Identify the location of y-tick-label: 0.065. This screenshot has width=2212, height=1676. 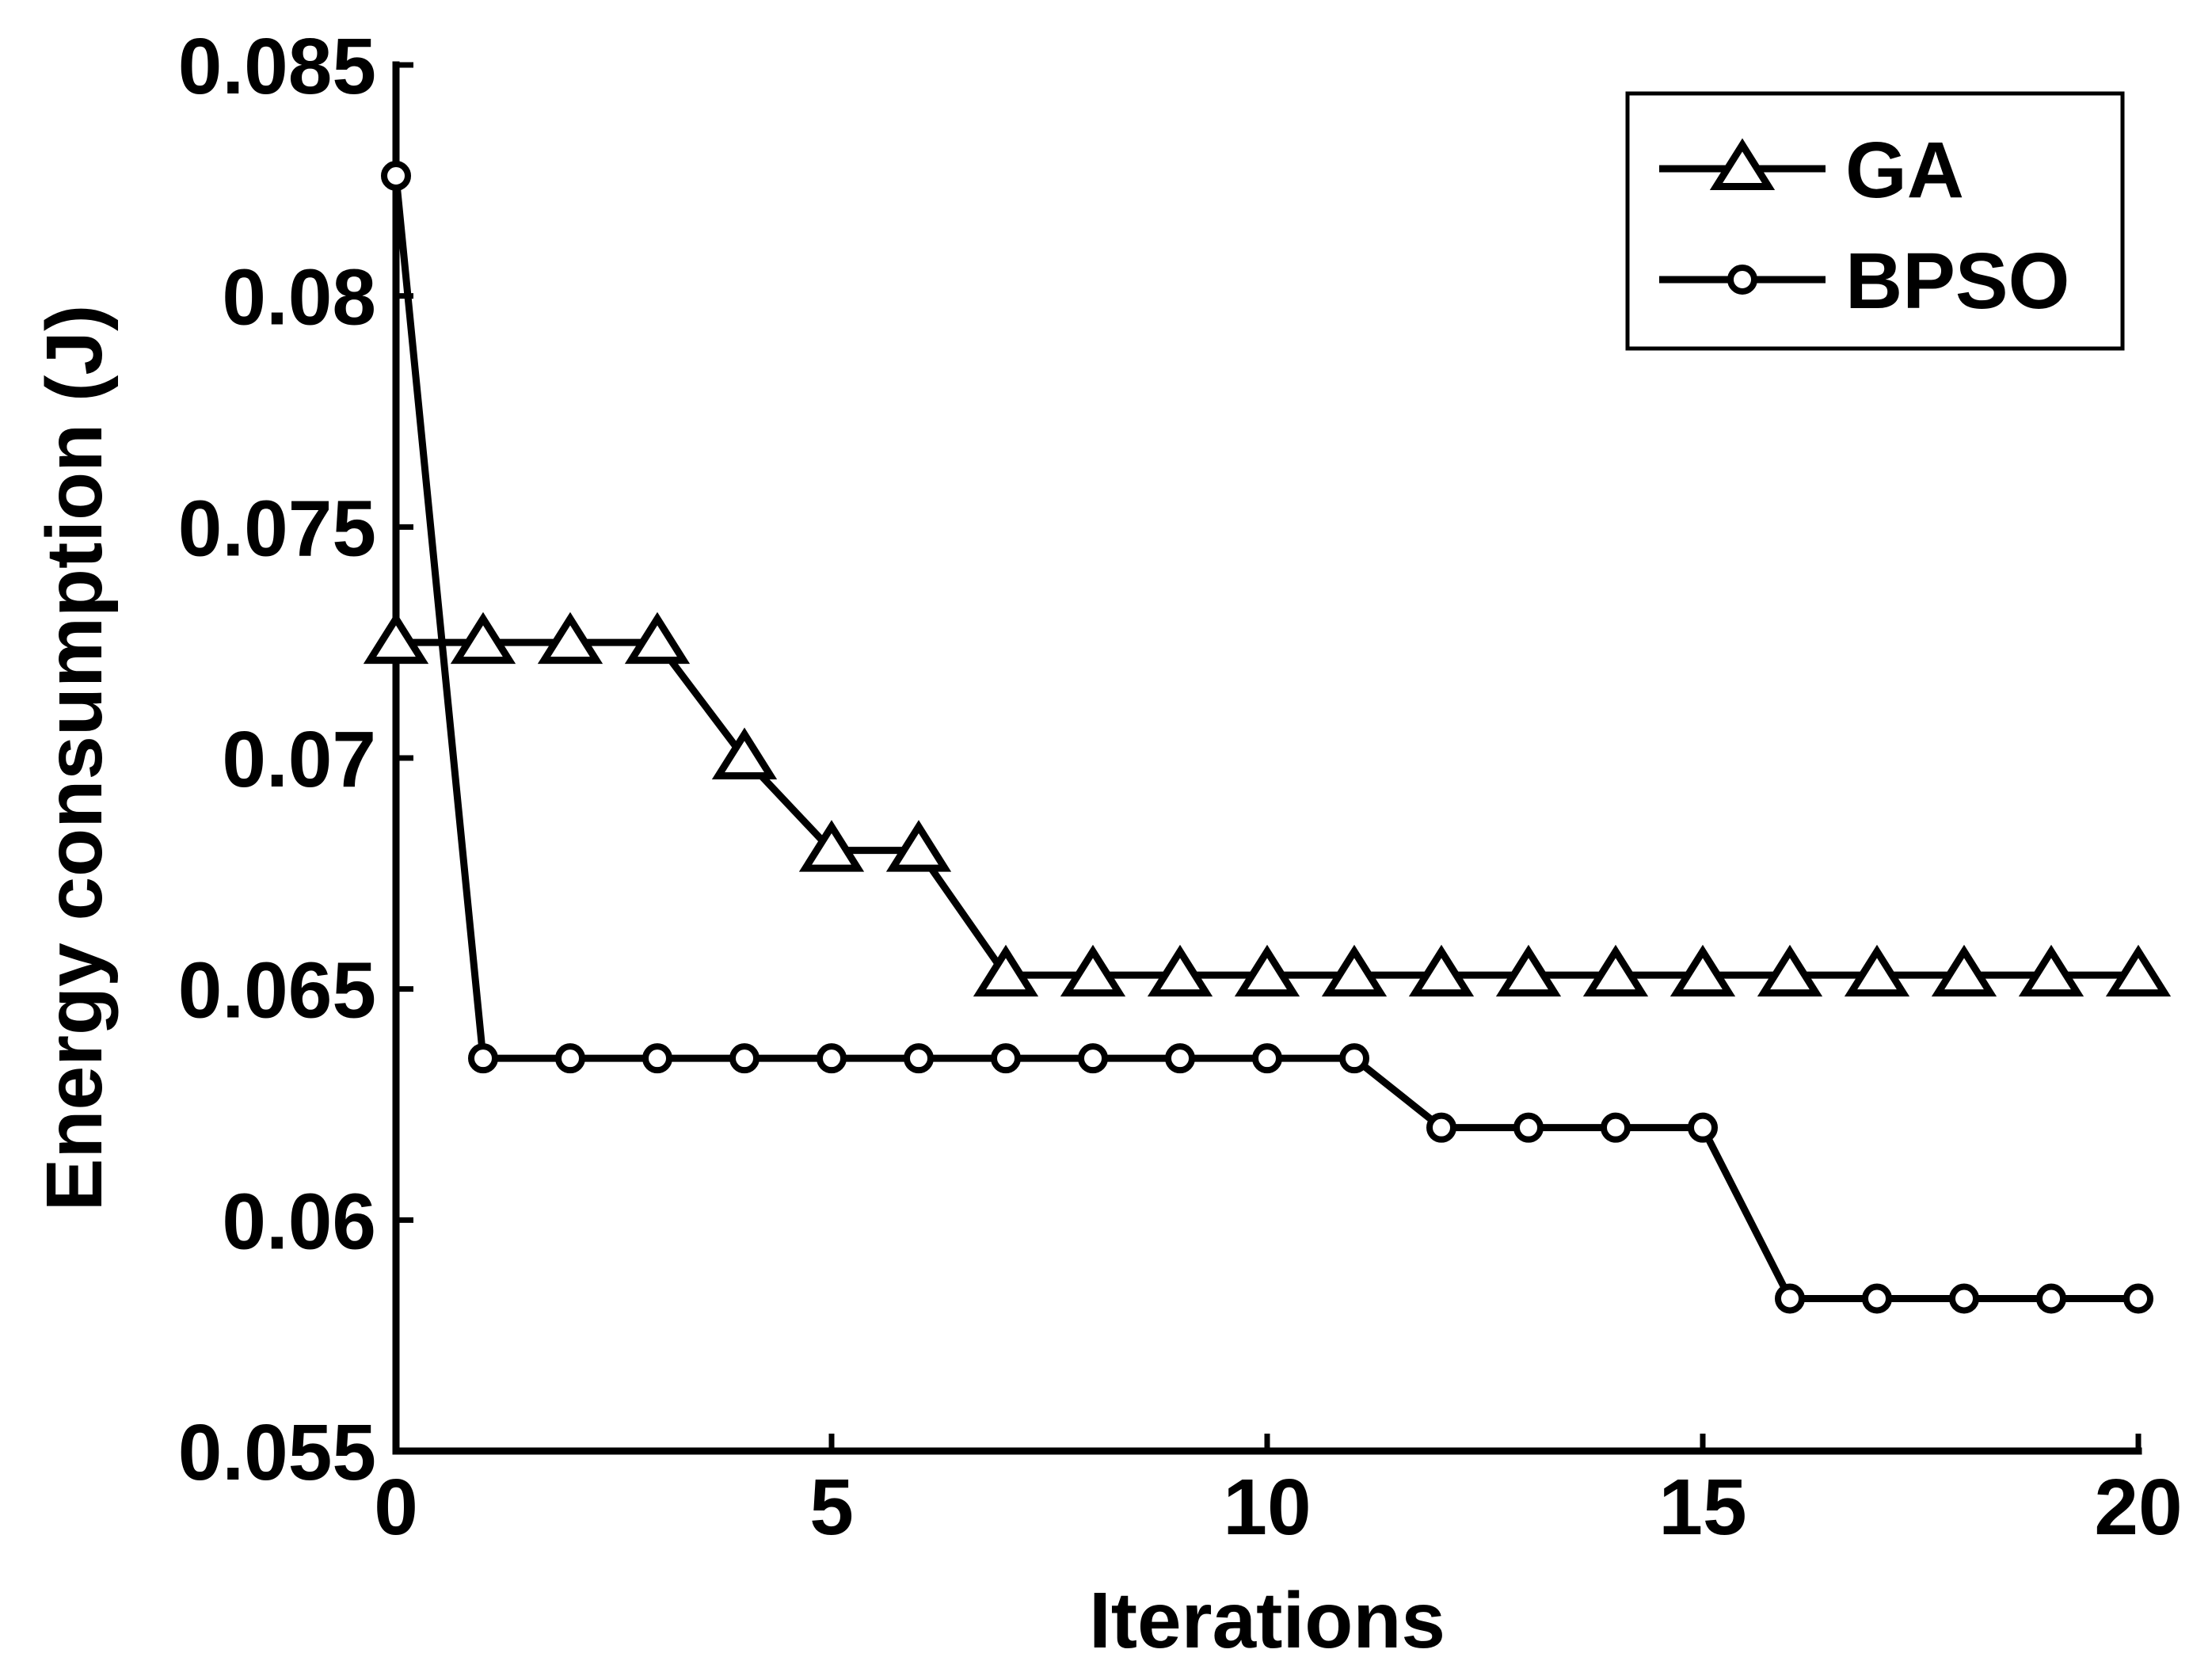
(277, 991).